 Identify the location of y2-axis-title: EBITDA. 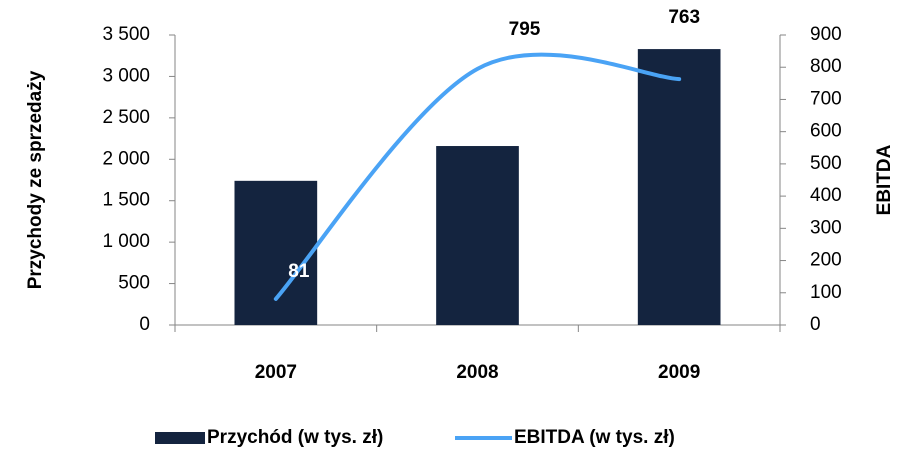
(884, 179).